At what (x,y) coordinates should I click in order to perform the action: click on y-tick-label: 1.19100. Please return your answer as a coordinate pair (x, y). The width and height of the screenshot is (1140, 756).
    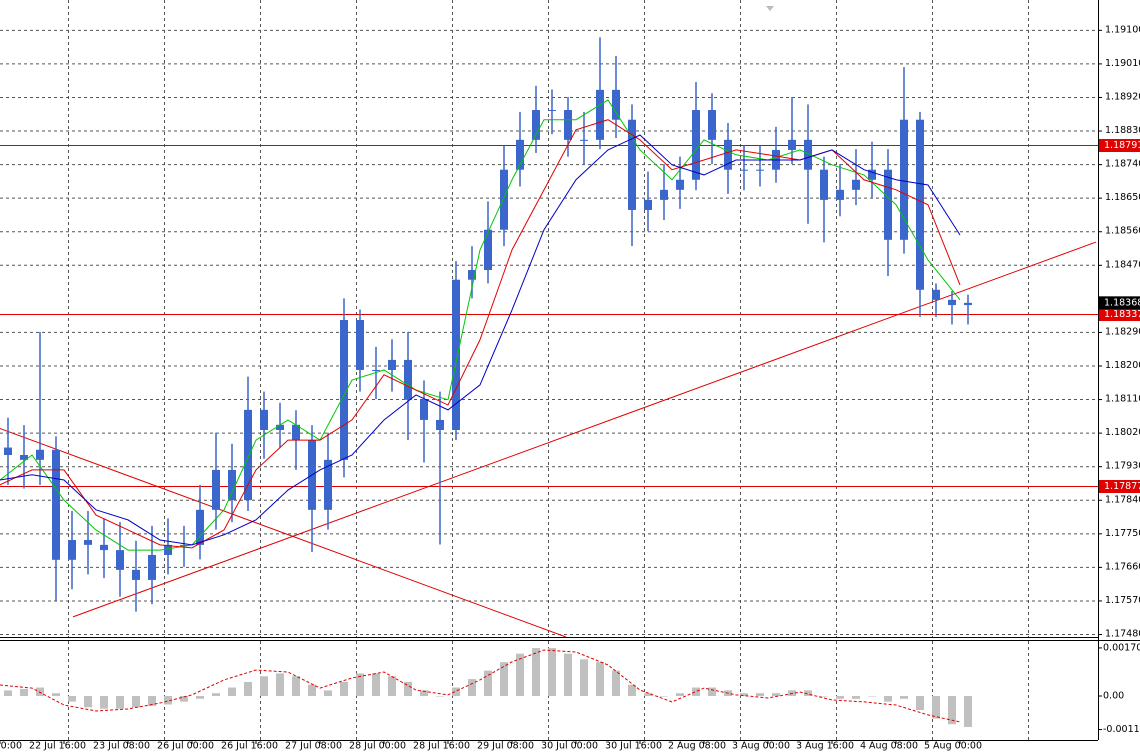
    Looking at the image, I should click on (1122, 29).